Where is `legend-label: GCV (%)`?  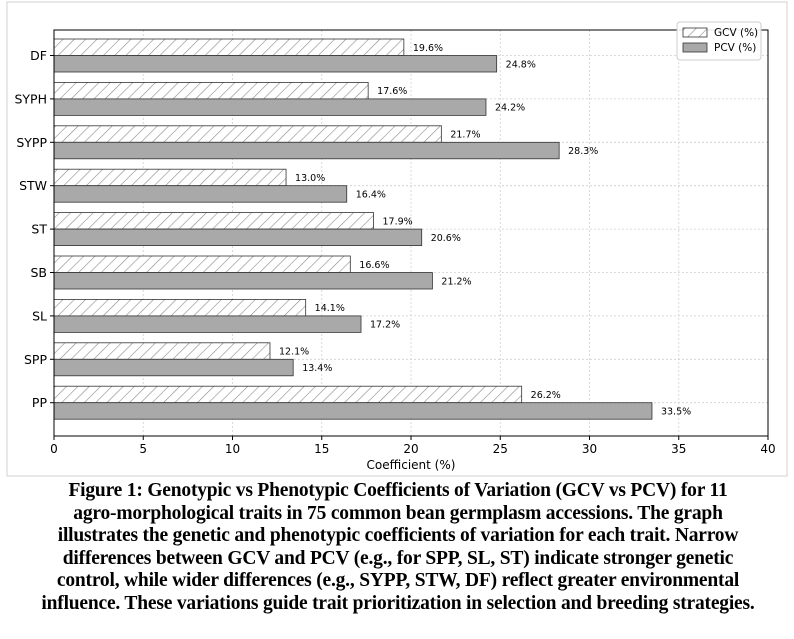 legend-label: GCV (%) is located at coordinates (736, 33).